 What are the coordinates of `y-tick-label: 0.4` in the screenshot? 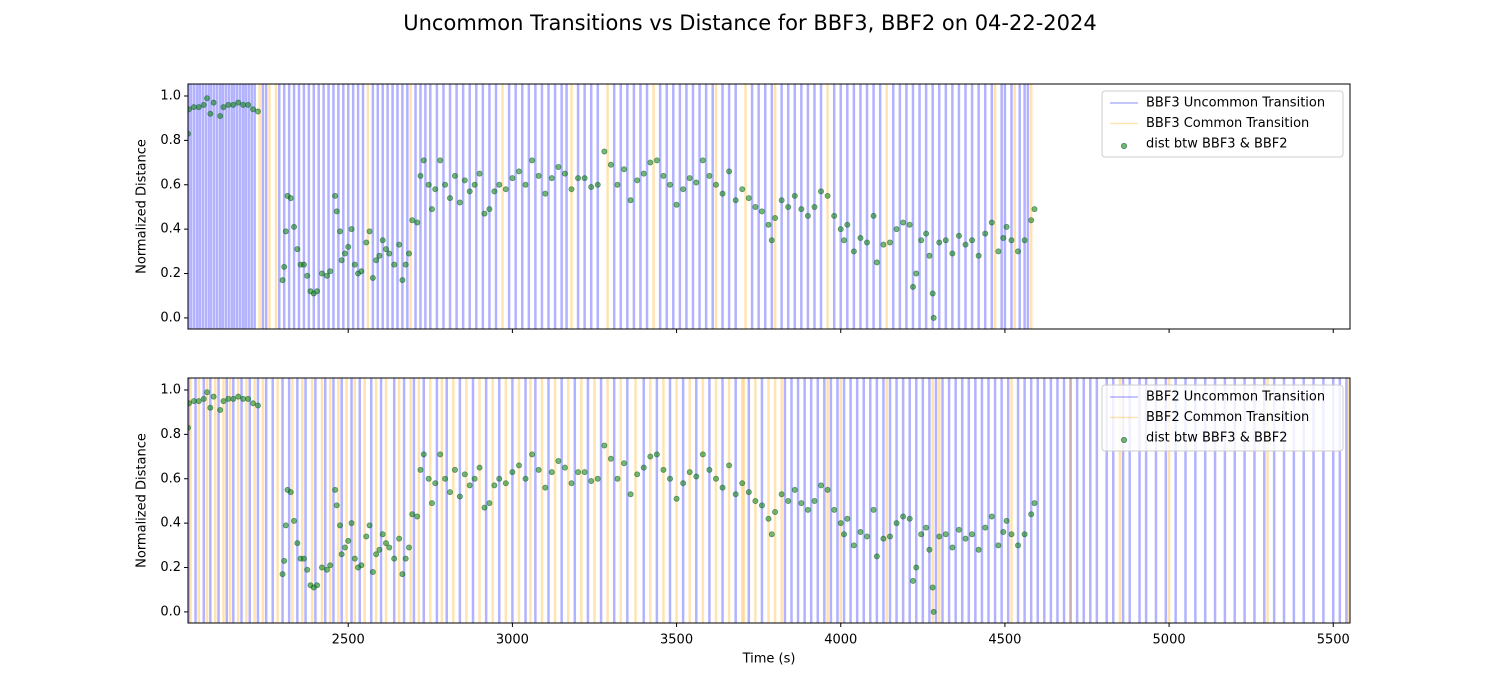 It's located at (170, 229).